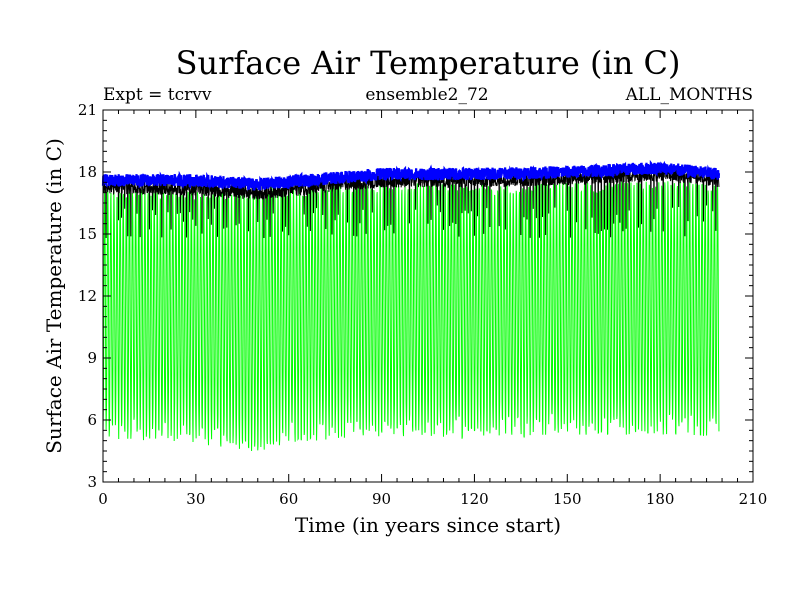  What do you see at coordinates (195, 499) in the screenshot?
I see `x-tick-label: 30` at bounding box center [195, 499].